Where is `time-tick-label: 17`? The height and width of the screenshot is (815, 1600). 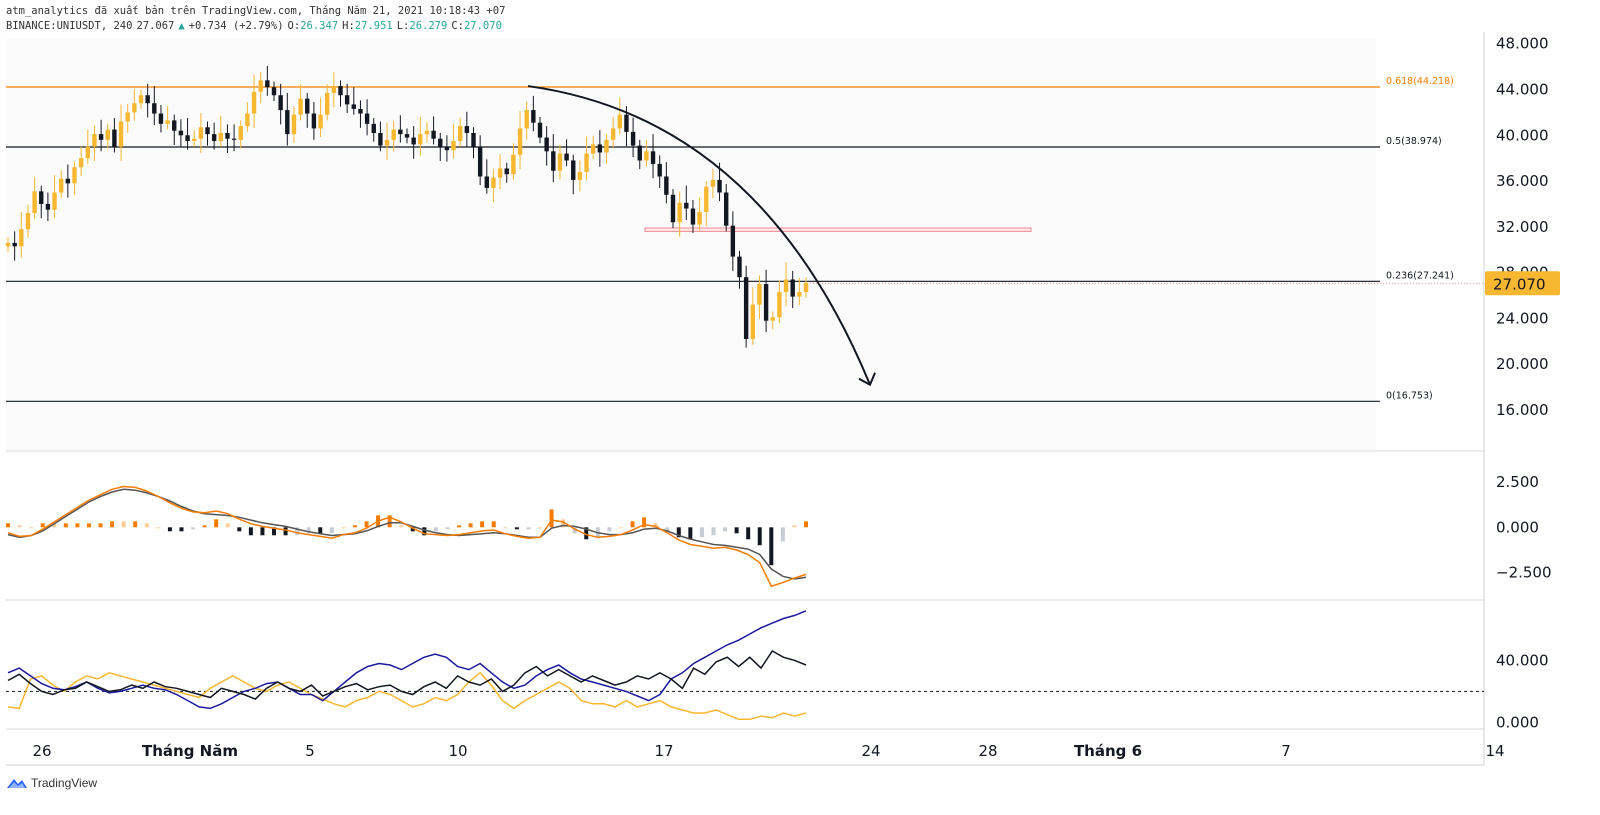
time-tick-label: 17 is located at coordinates (663, 751).